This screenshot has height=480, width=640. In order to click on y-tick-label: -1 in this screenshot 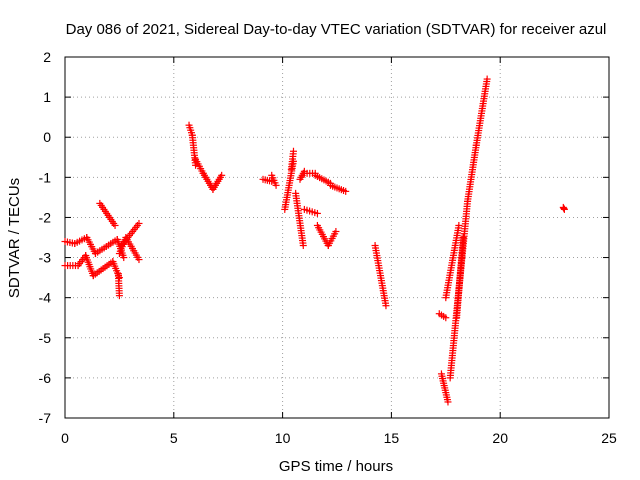, I will do `click(45, 177)`.